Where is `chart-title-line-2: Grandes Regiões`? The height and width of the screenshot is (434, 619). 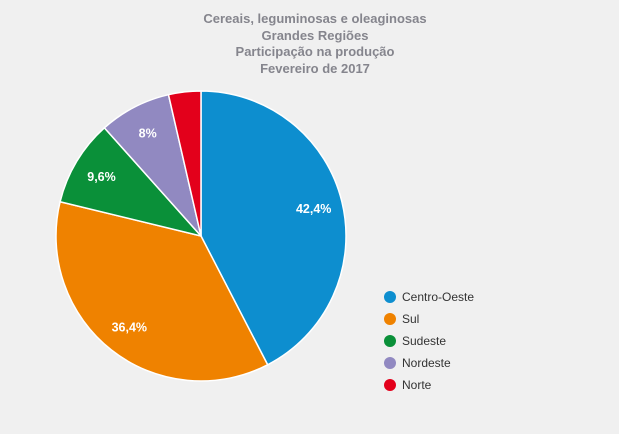 chart-title-line-2: Grandes Regiões is located at coordinates (315, 35).